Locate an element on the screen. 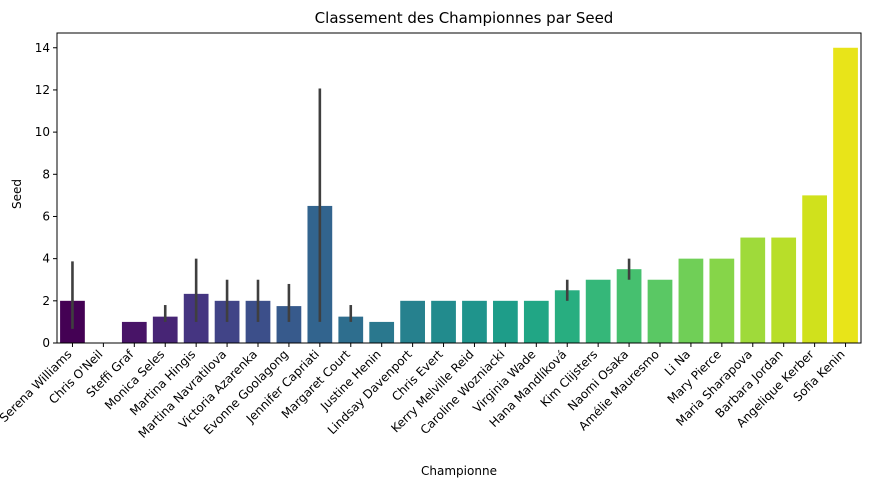 The height and width of the screenshot is (494, 887). x-axis-label: Championne is located at coordinates (459, 471).